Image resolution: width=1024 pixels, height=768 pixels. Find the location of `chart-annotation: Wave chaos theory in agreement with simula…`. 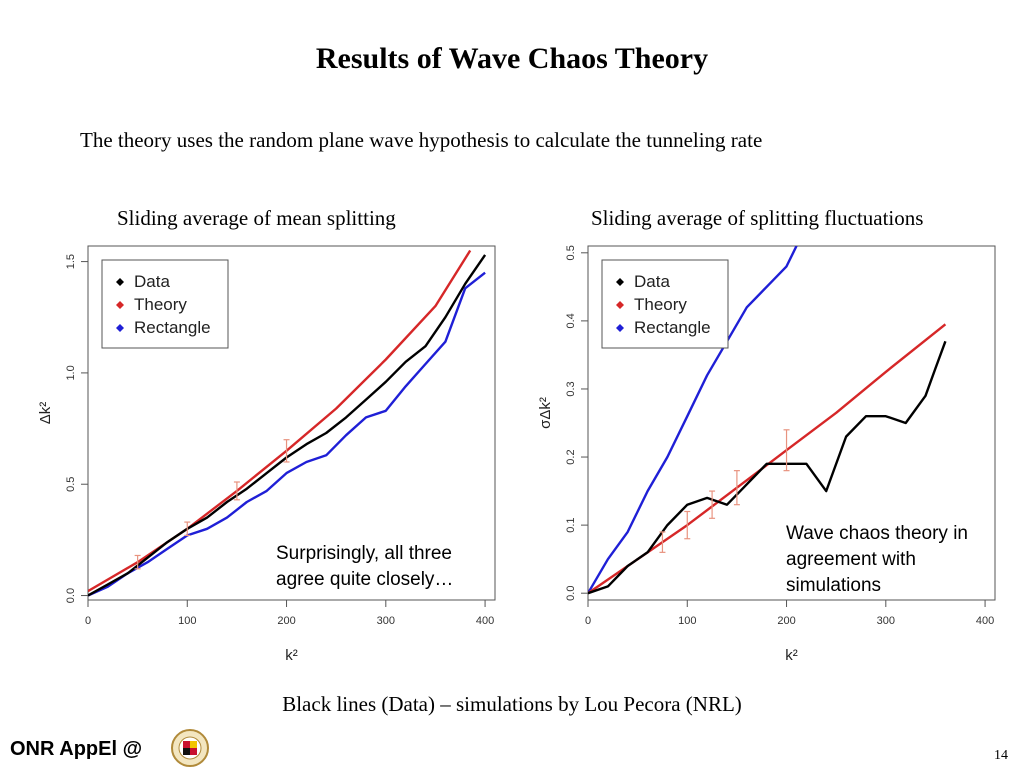

chart-annotation: Wave chaos theory in agreement with simula… is located at coordinates (877, 559).